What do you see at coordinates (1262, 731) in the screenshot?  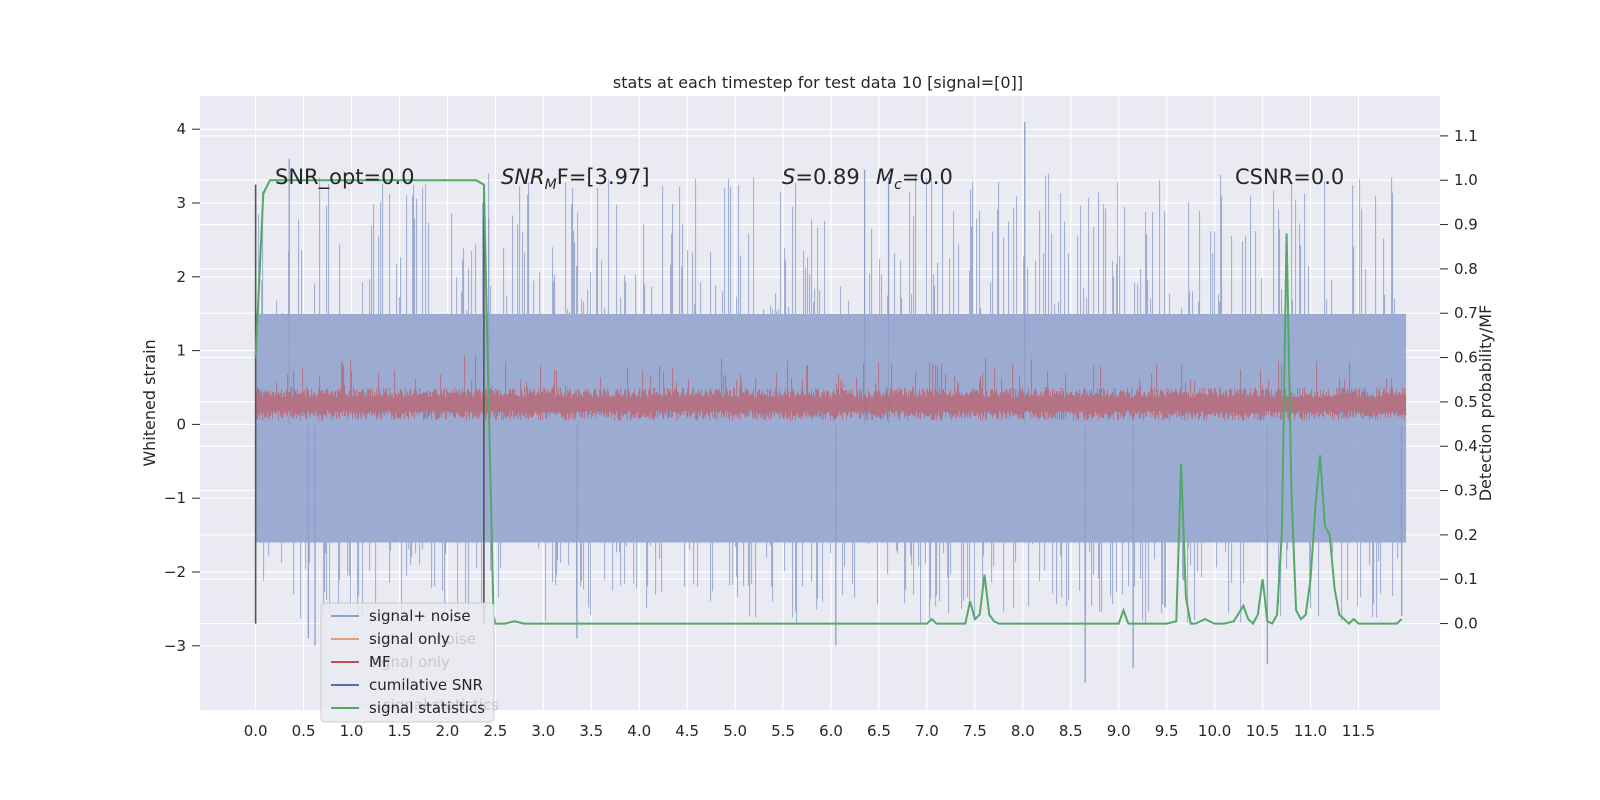 I see `x-tick-label: 10.5` at bounding box center [1262, 731].